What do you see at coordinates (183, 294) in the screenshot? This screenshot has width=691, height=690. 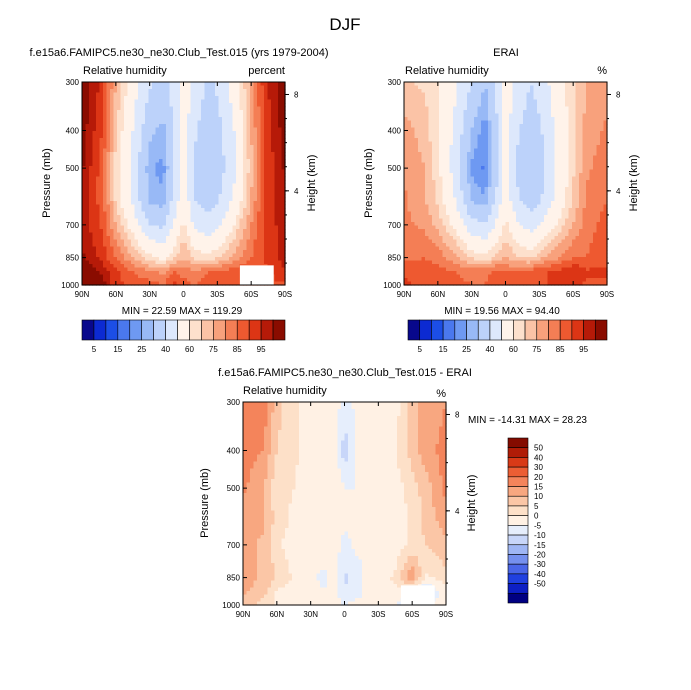 I see `model-x-tick-label: 0` at bounding box center [183, 294].